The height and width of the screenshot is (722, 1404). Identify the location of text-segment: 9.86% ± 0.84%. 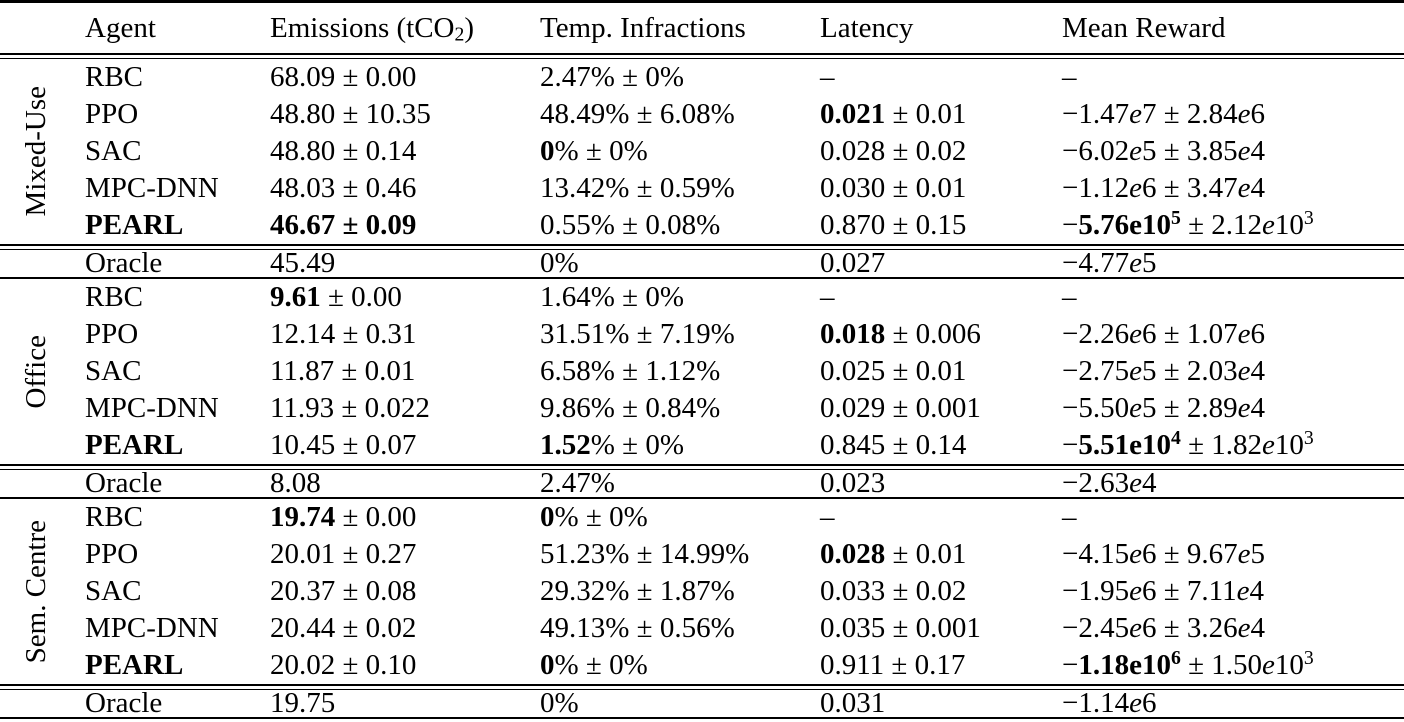
(630, 408).